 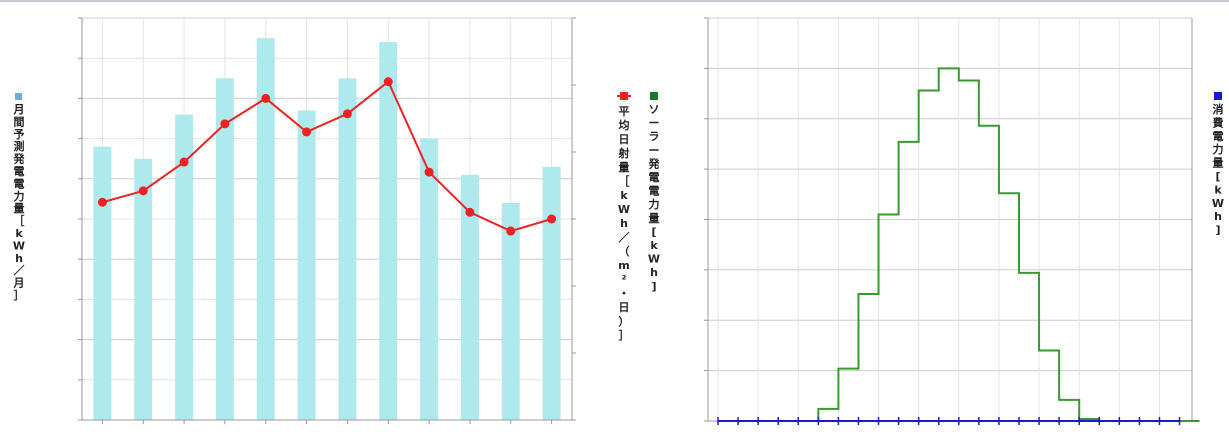 I want to click on solar-radiation-series-line, so click(x=327, y=156).